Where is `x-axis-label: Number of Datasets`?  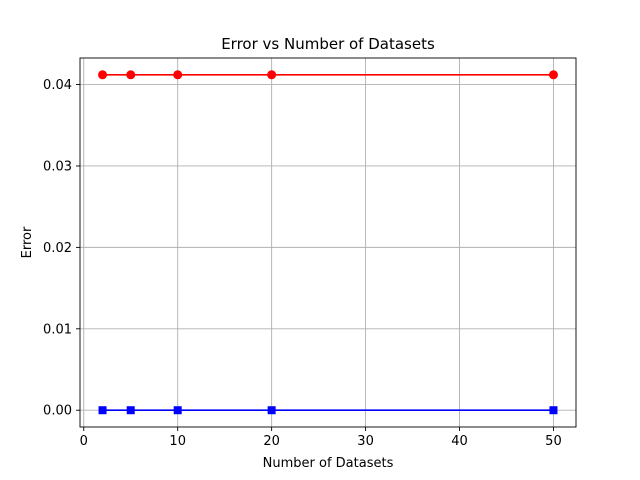
x-axis-label: Number of Datasets is located at coordinates (328, 463).